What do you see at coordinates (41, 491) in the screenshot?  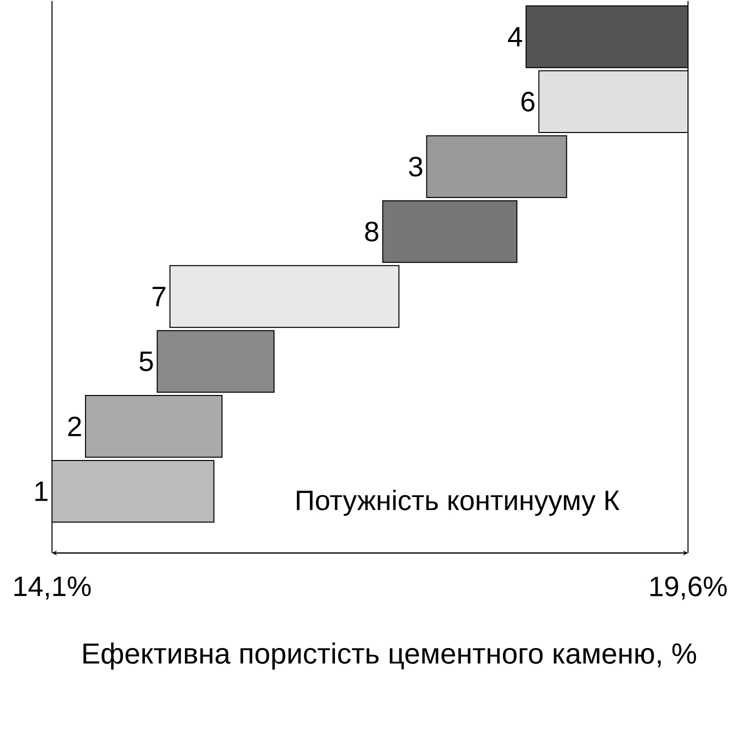 I see `y-tick-label: 1` at bounding box center [41, 491].